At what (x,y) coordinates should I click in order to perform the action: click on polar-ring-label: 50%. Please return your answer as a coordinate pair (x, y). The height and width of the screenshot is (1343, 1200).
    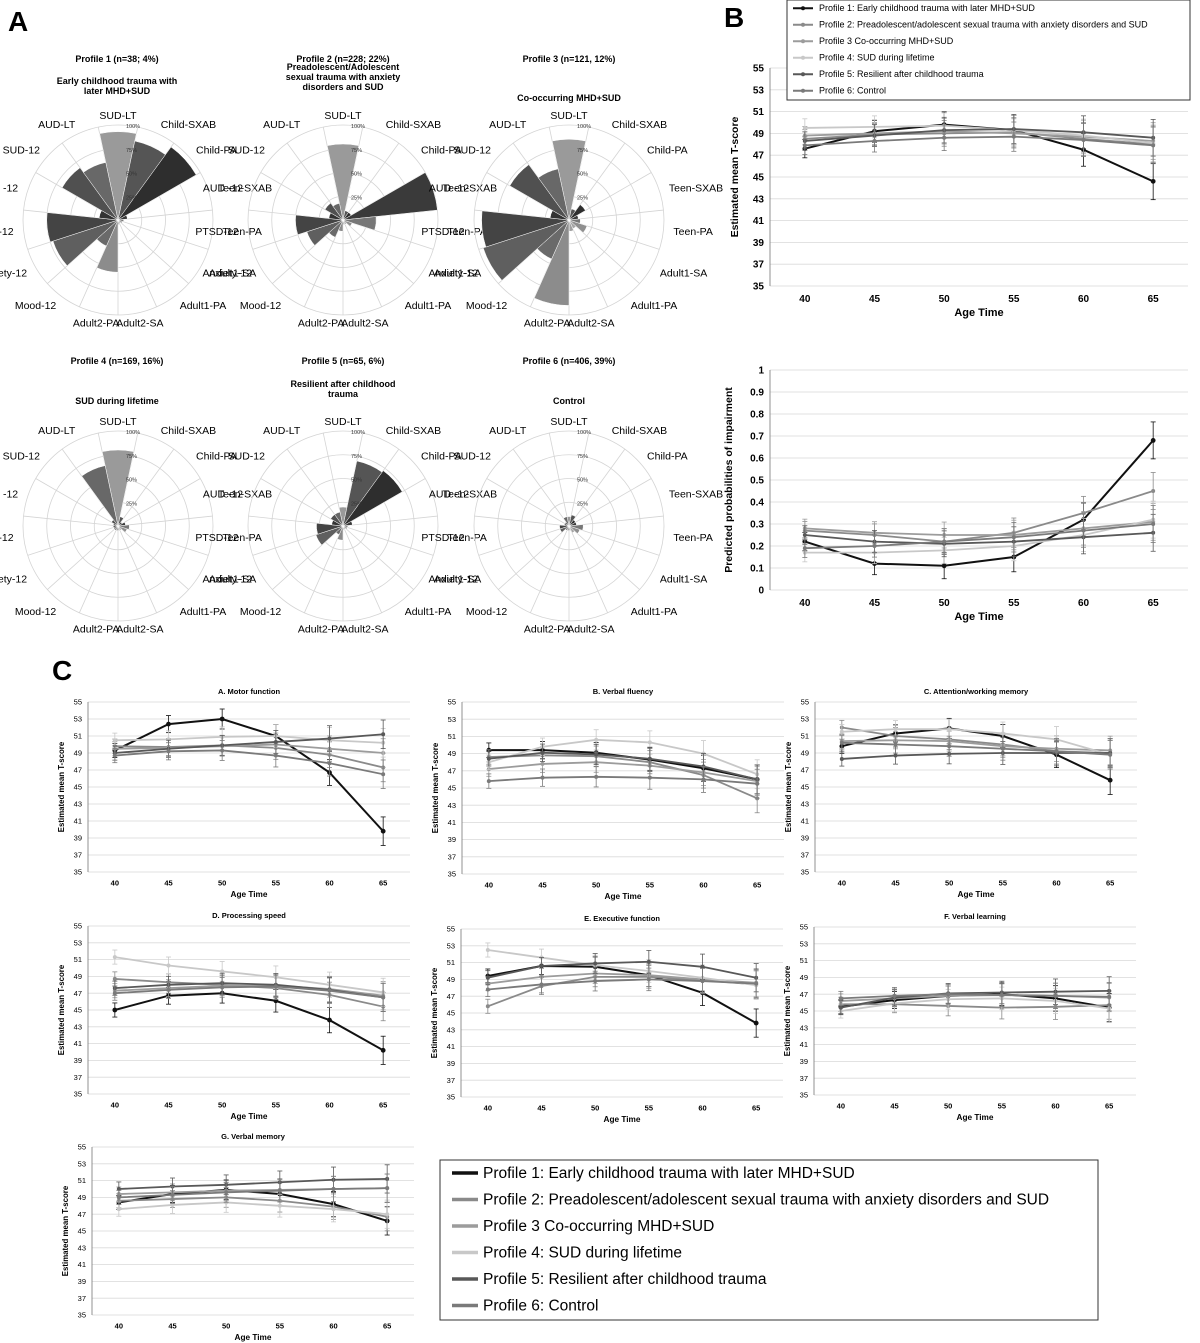
    Looking at the image, I should click on (356, 481).